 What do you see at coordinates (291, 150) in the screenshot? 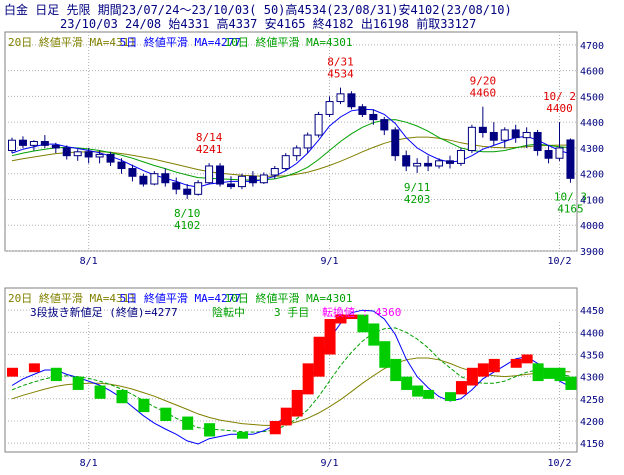
I see `top-ma10-line` at bounding box center [291, 150].